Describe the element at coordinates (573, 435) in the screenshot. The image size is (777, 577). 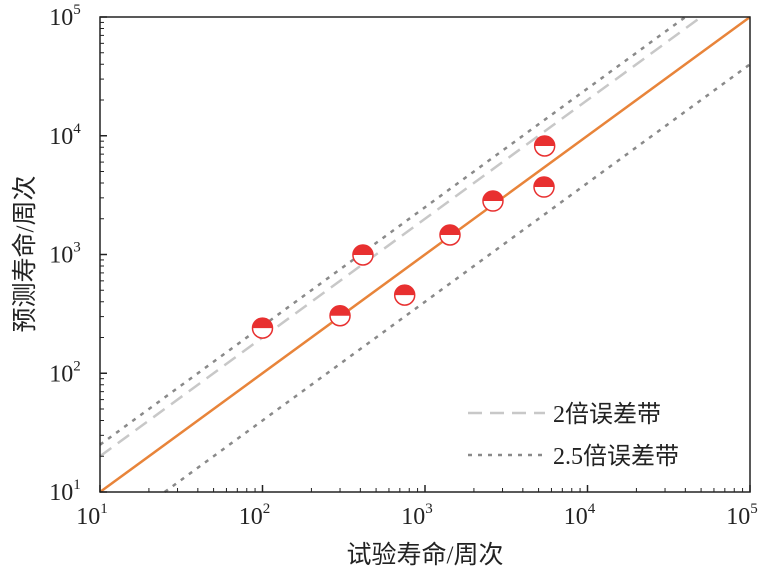
I see `legend: 2倍误差带 2.5倍误差带` at that location.